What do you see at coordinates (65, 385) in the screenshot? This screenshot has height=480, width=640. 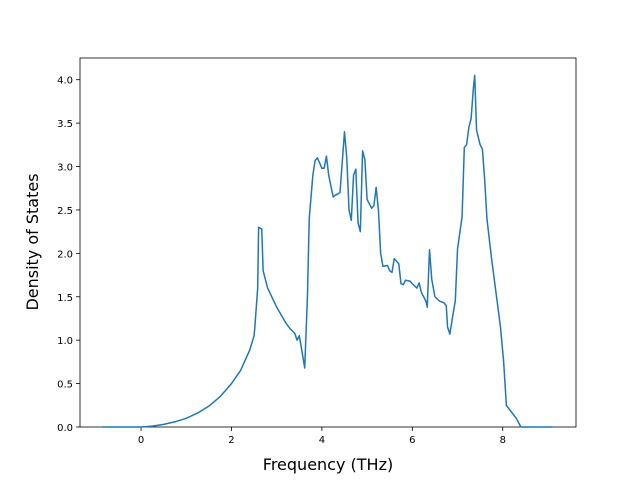 I see `y-tick-label: 0.5` at bounding box center [65, 385].